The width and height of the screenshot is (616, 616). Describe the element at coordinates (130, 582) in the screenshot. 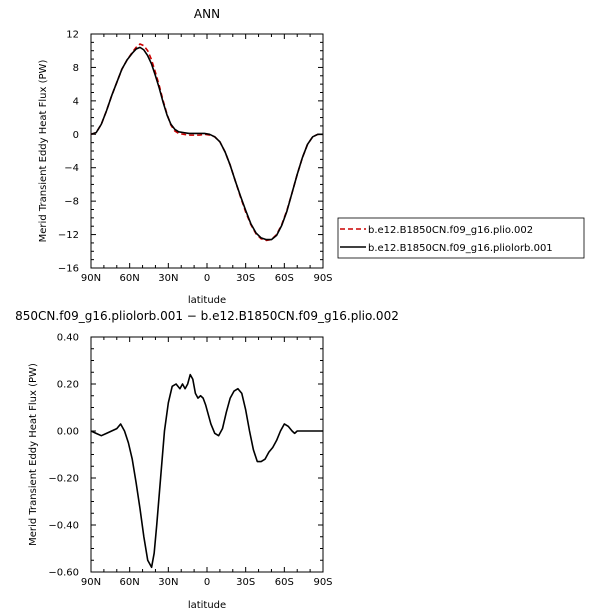

I see `panel2-x-tick-label: 60N` at that location.